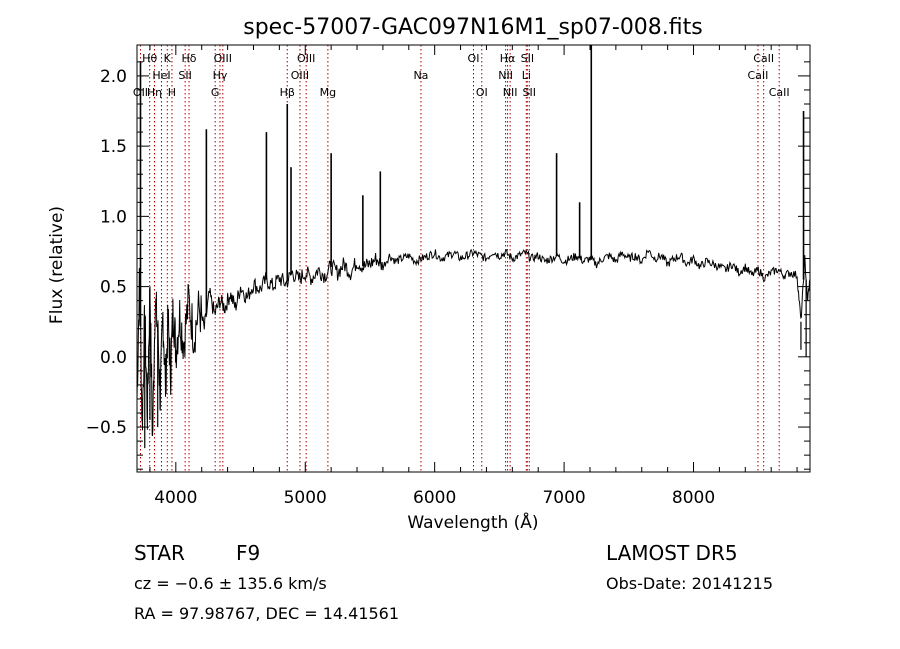  What do you see at coordinates (505, 75) in the screenshot?
I see `line-marker-label-17: NII` at bounding box center [505, 75].